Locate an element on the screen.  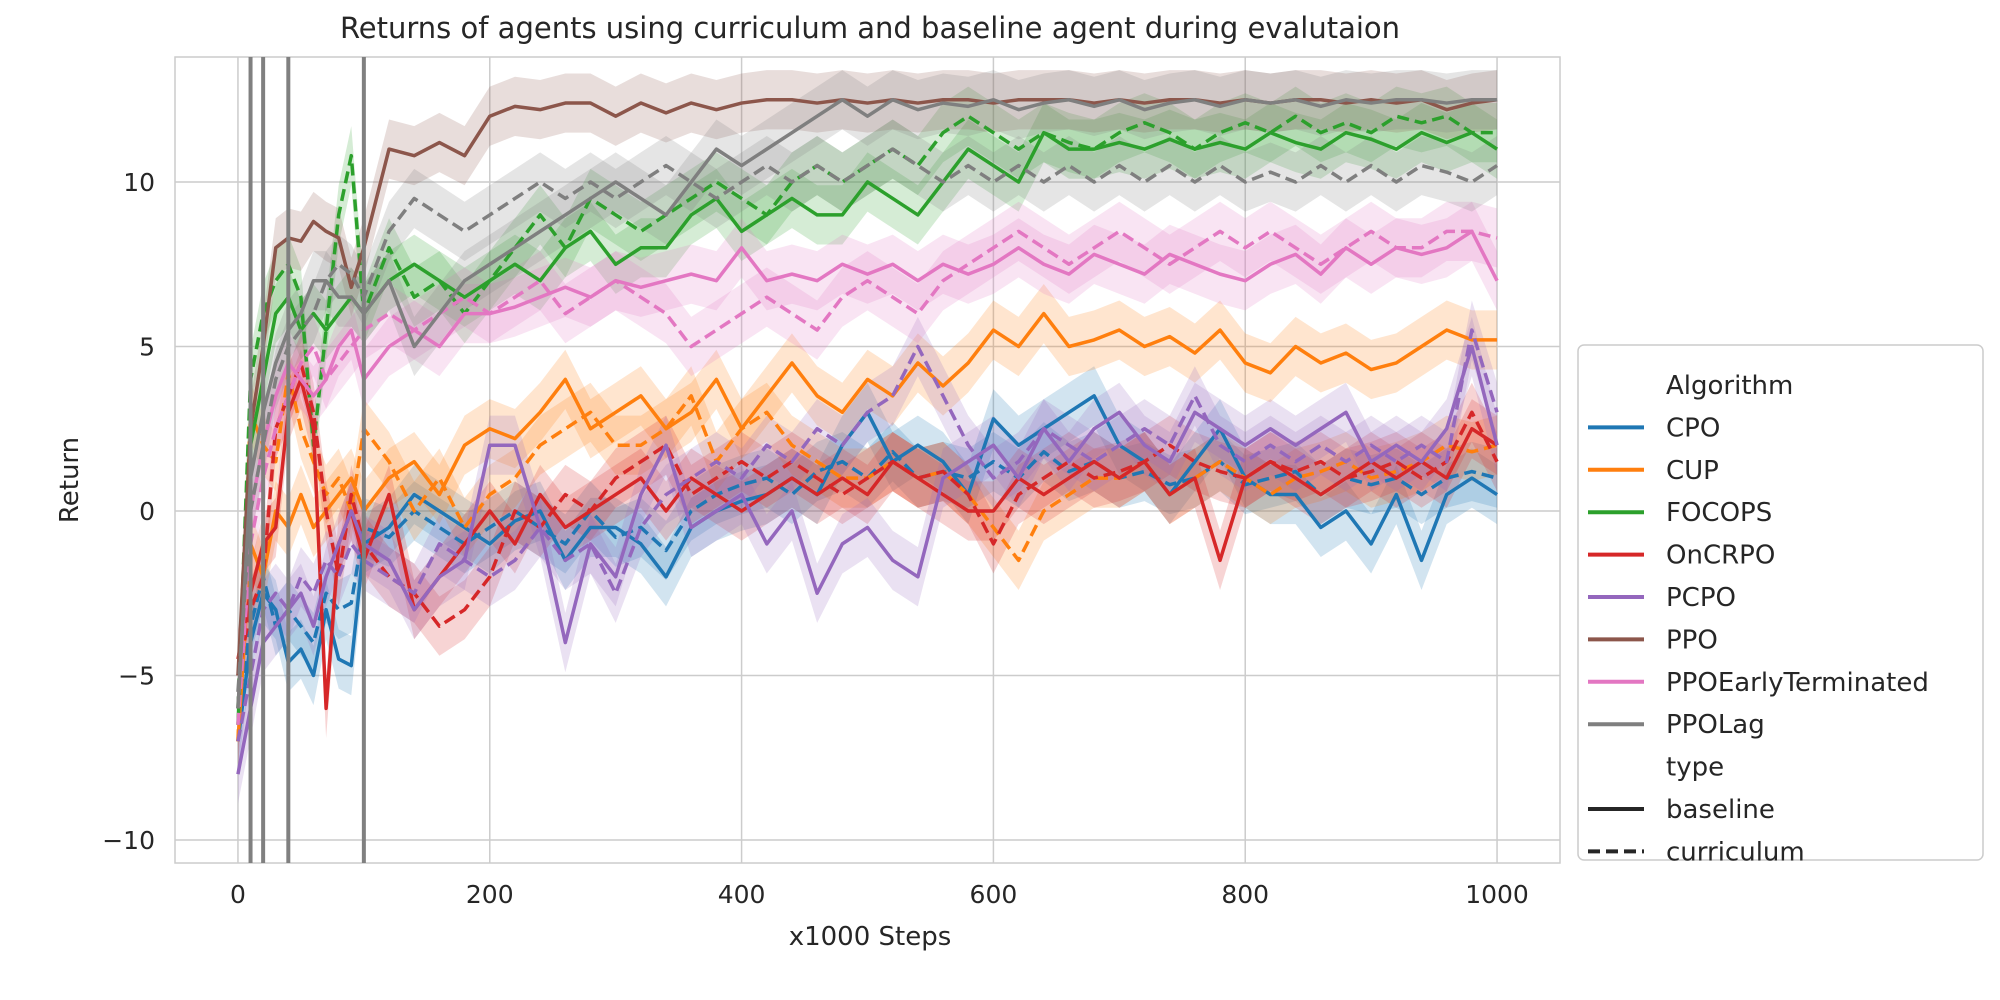
x-tick-label: 800 is located at coordinates (1245, 894).